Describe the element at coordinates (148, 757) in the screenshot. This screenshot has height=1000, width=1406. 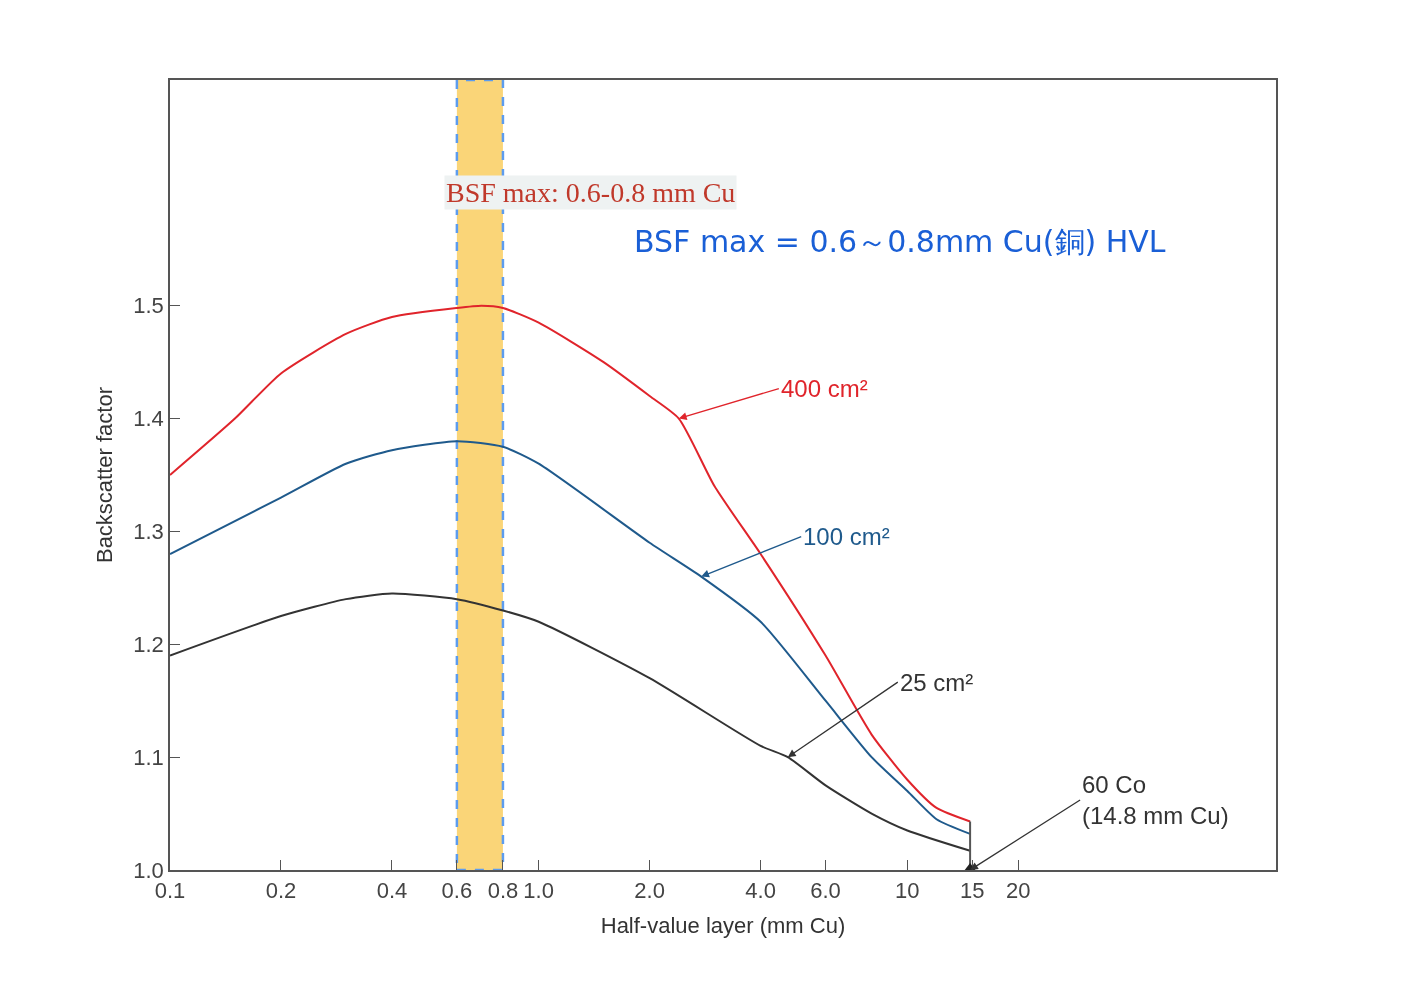
I see `y-tick-label: 1.1` at that location.